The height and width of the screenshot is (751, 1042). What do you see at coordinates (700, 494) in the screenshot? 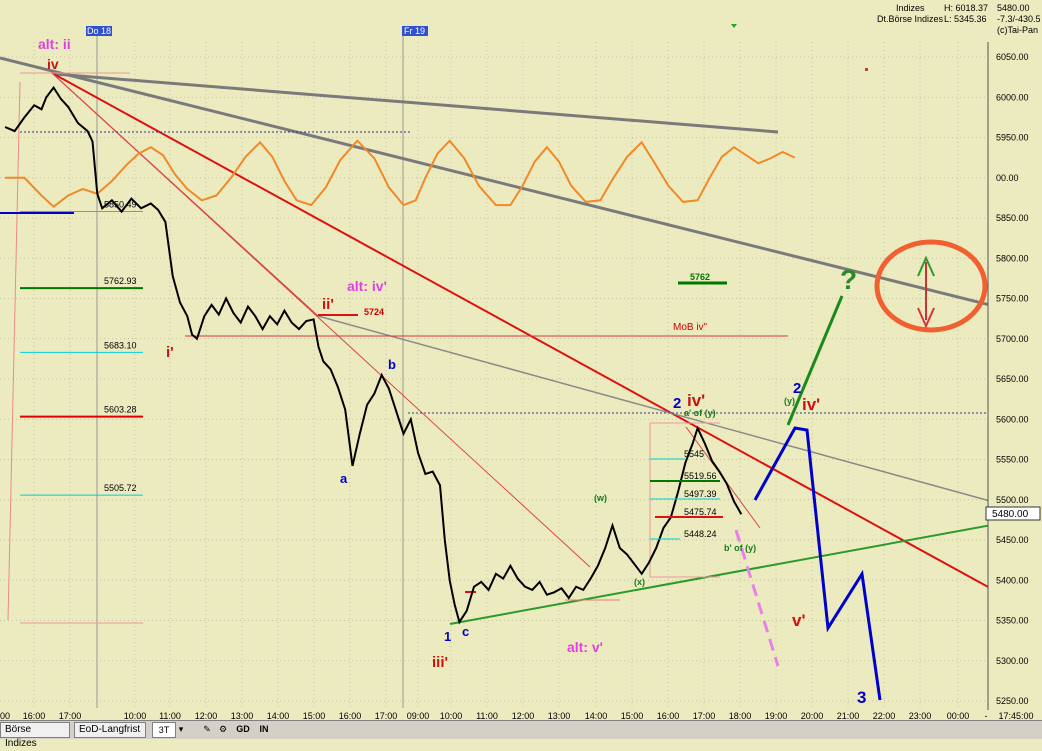
I see `tag-small-2: 5497.39` at bounding box center [700, 494].